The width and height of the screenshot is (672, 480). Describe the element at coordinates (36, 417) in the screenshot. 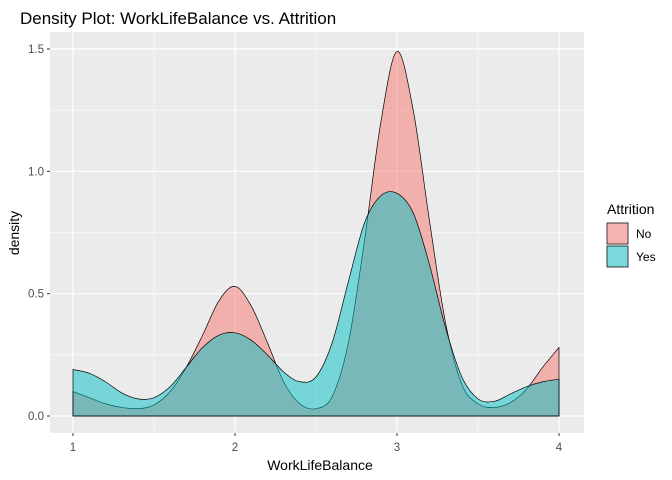

I see `y-tick-label: 0.0` at that location.